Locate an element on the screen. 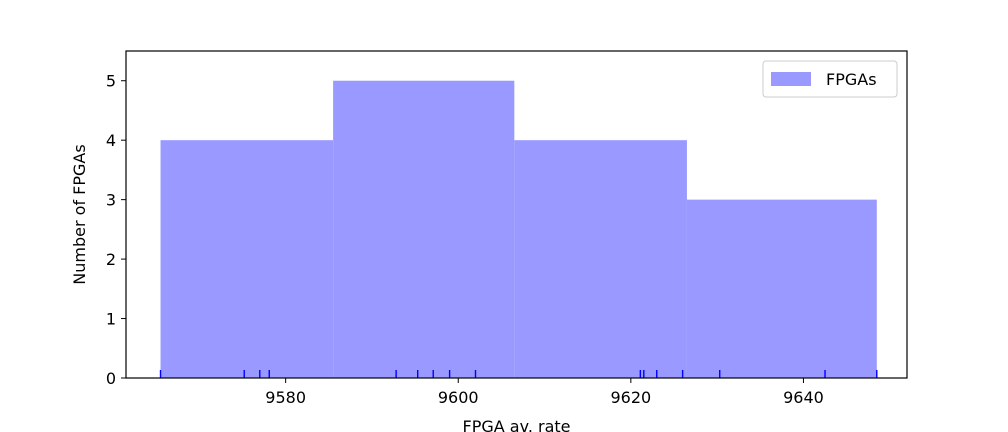  y-tick-label: 3 is located at coordinates (111, 200).